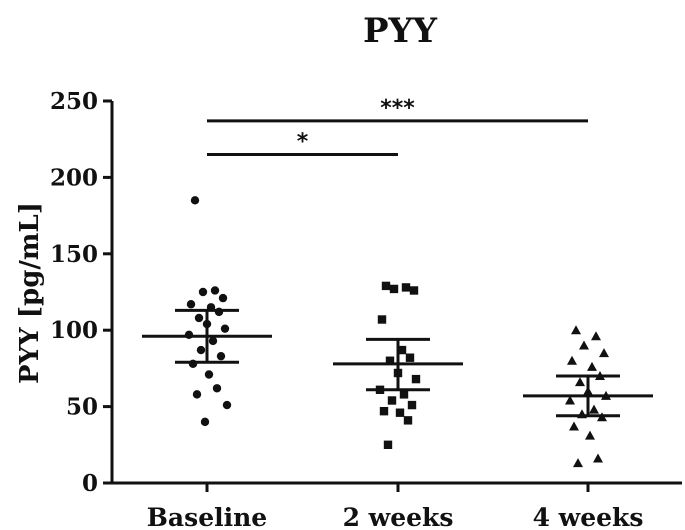  What do you see at coordinates (398, 516) in the screenshot?
I see `x-tick-label: 2 weeks` at bounding box center [398, 516].